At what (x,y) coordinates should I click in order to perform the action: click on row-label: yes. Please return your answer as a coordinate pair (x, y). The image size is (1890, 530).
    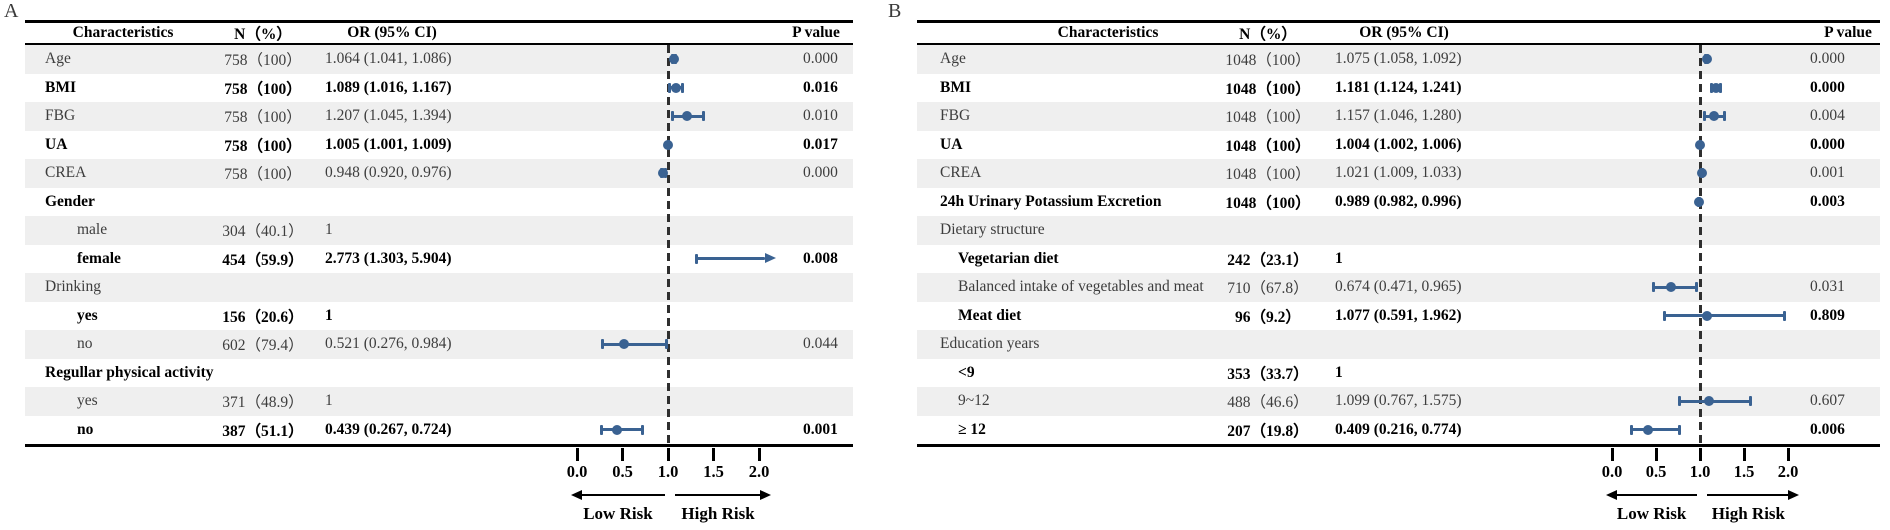
    Looking at the image, I should click on (87, 401).